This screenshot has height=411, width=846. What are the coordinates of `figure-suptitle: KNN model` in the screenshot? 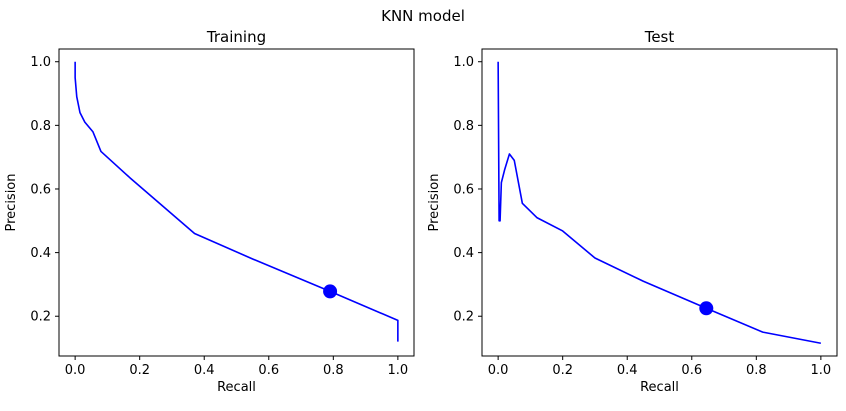 It's located at (423, 16).